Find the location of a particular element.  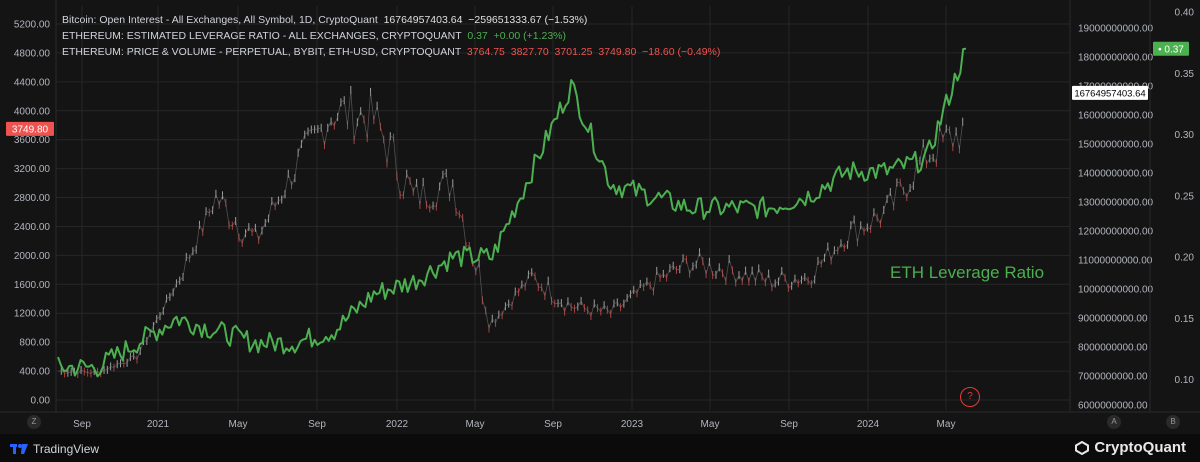

left-axis-tick-label: 2800.00 is located at coordinates (32, 198).